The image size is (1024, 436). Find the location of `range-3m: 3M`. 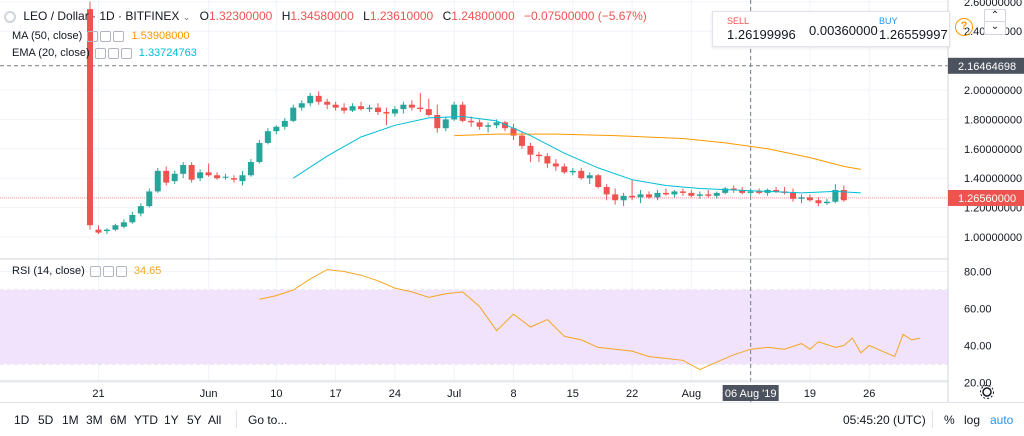

range-3m: 3M is located at coordinates (94, 420).